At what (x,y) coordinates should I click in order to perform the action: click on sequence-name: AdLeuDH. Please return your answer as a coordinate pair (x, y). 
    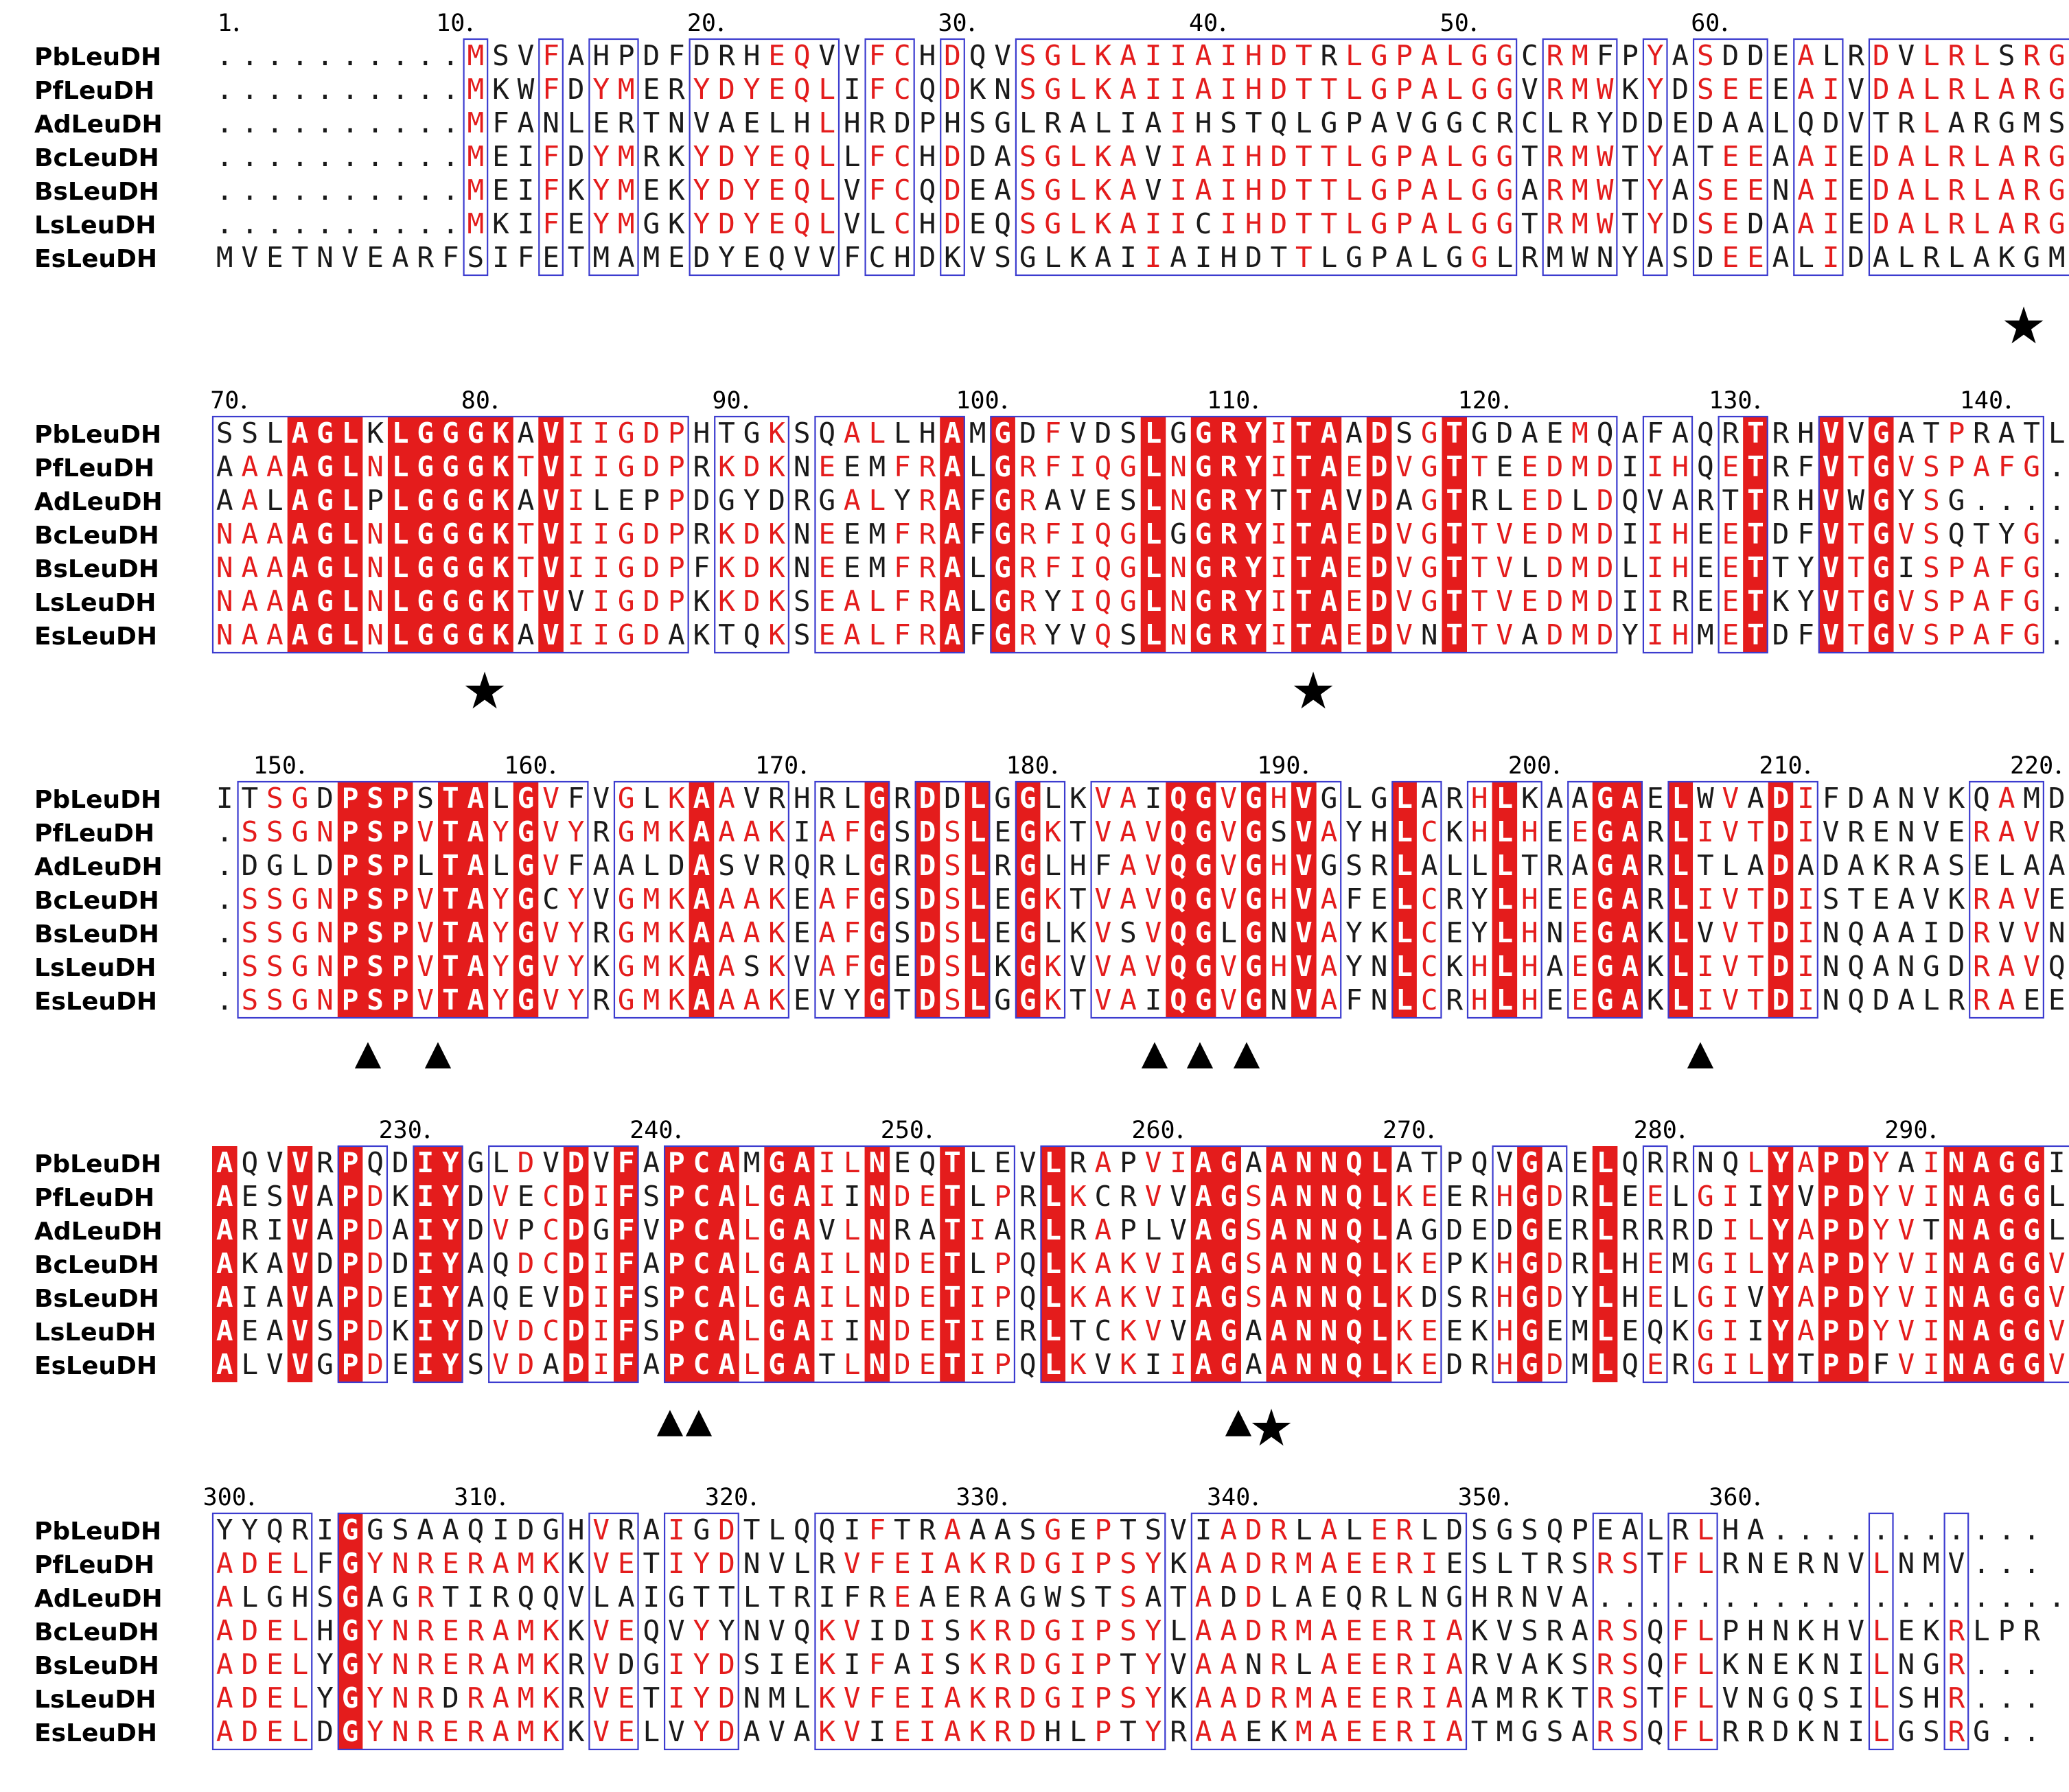
    Looking at the image, I should click on (98, 867).